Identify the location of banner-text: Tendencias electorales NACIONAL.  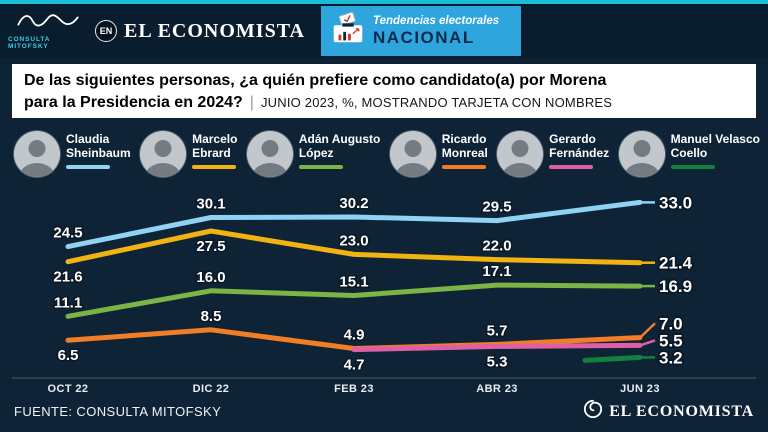
(436, 31).